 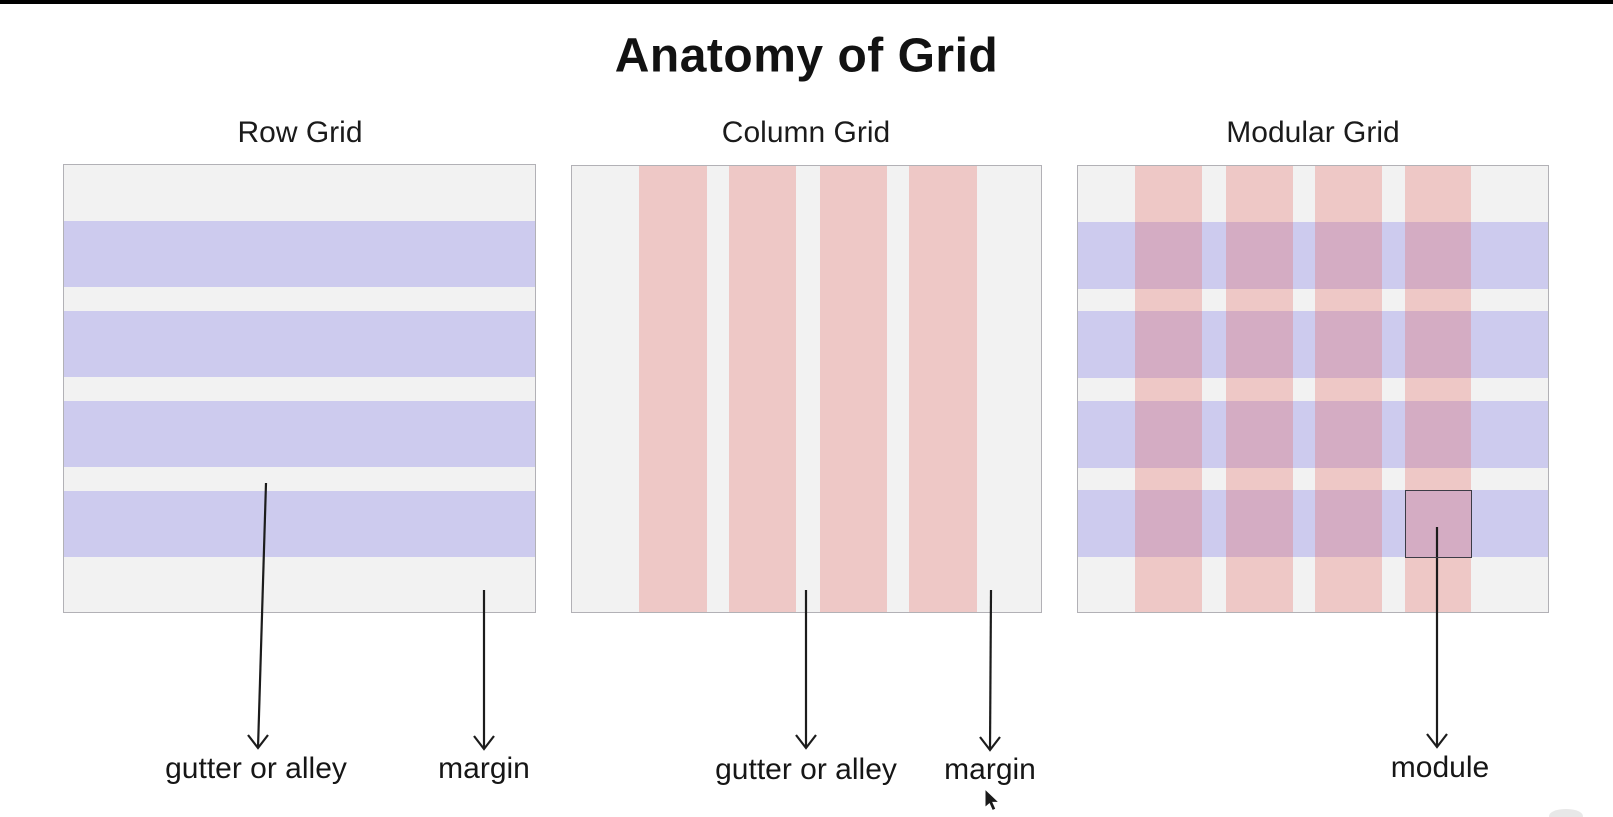 I want to click on label-gutter-or-alley-column: gutter or alley, so click(x=806, y=769).